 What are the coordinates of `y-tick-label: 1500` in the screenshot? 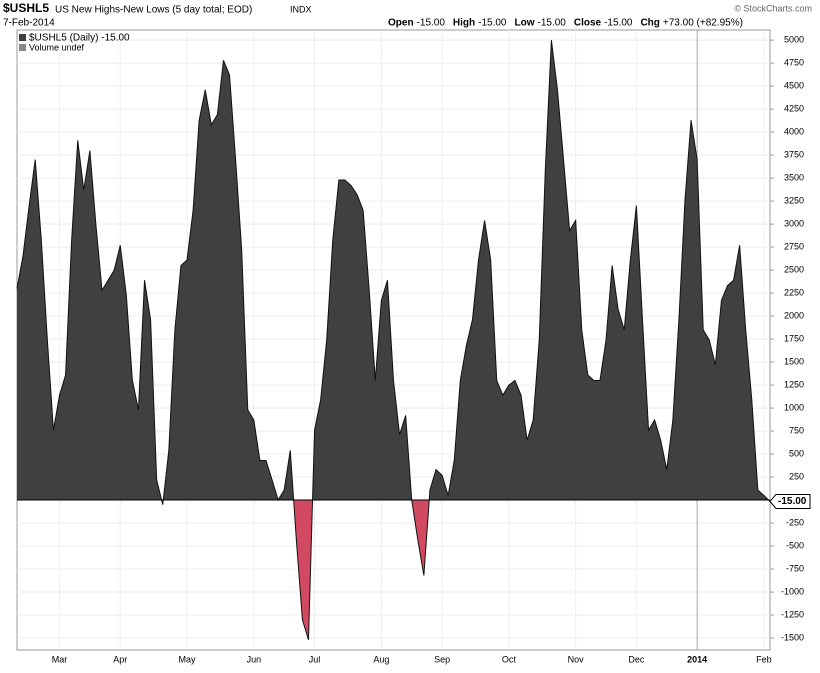 It's located at (794, 361).